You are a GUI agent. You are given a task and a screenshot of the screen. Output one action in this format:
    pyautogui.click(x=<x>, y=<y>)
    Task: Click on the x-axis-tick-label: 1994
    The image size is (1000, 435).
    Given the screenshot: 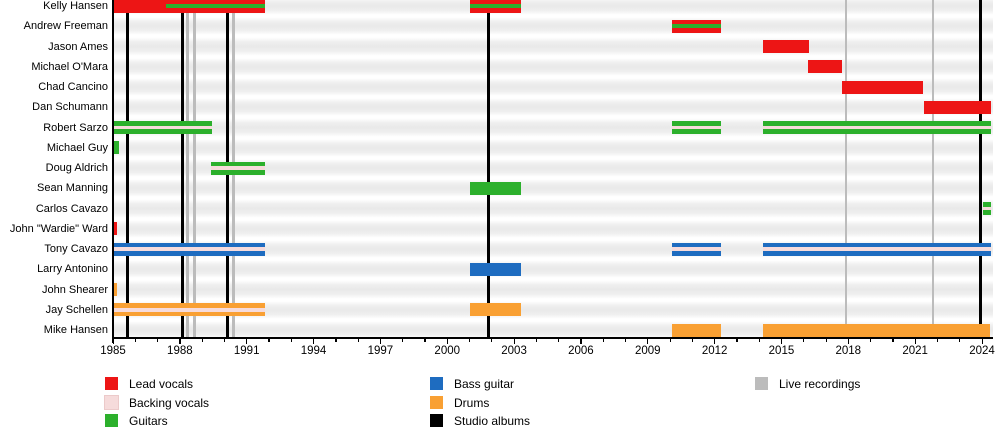 What is the action you would take?
    pyautogui.click(x=313, y=351)
    